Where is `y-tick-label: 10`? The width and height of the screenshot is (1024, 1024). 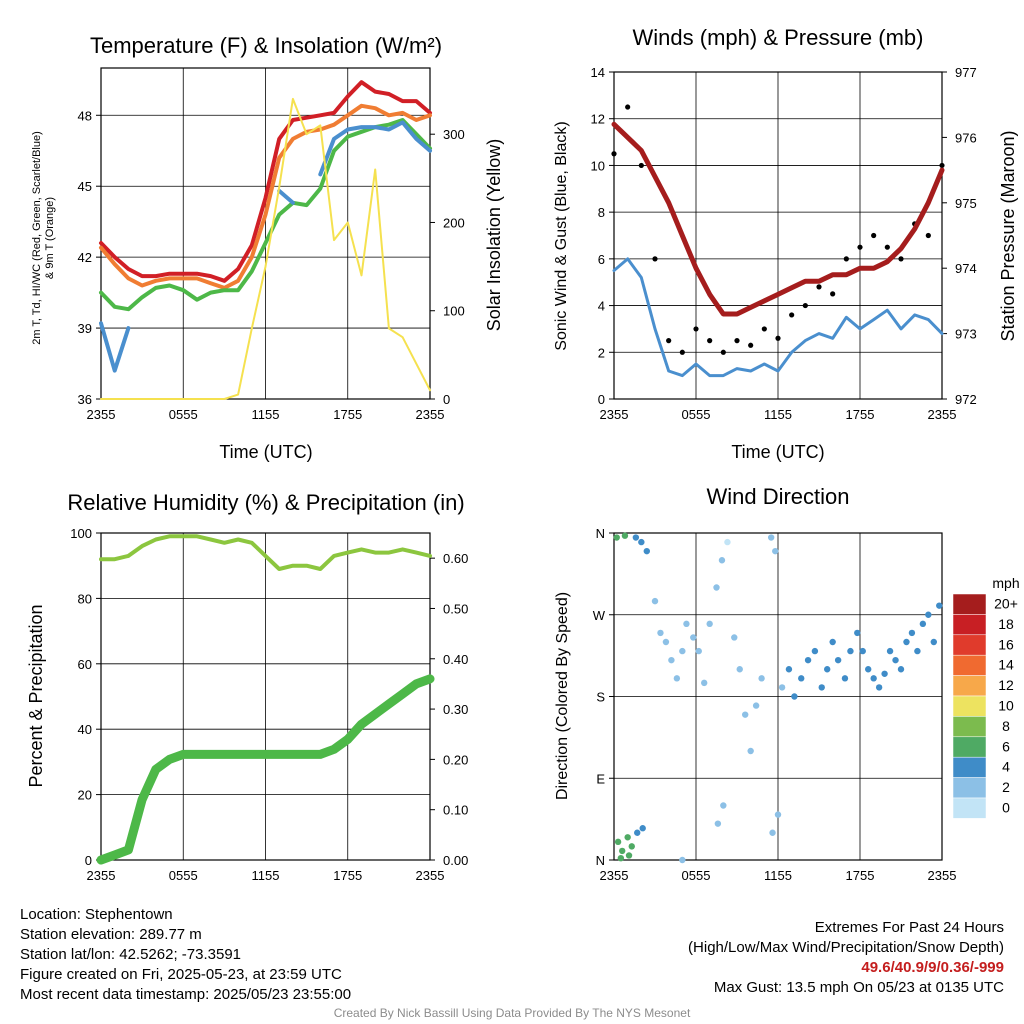
y-tick-label: 10 is located at coordinates (598, 165).